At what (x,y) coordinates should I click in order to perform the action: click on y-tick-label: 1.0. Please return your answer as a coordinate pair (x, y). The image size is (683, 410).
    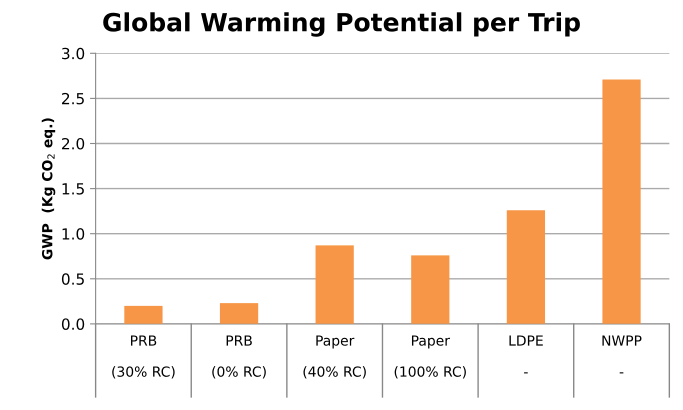
    Looking at the image, I should click on (73, 234).